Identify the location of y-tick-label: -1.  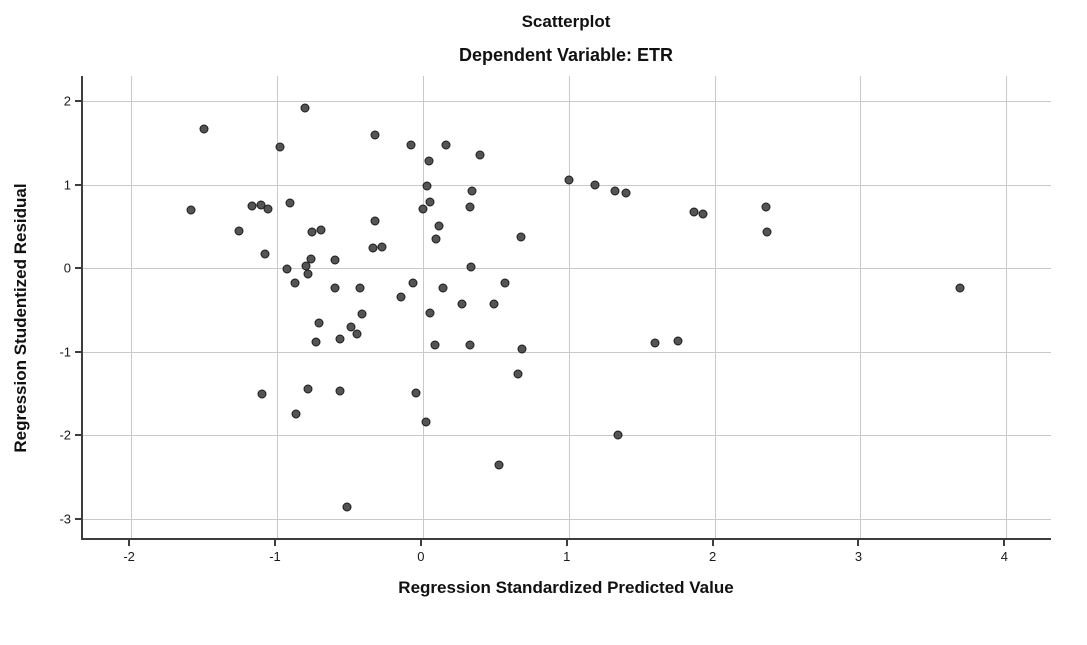
(65, 352).